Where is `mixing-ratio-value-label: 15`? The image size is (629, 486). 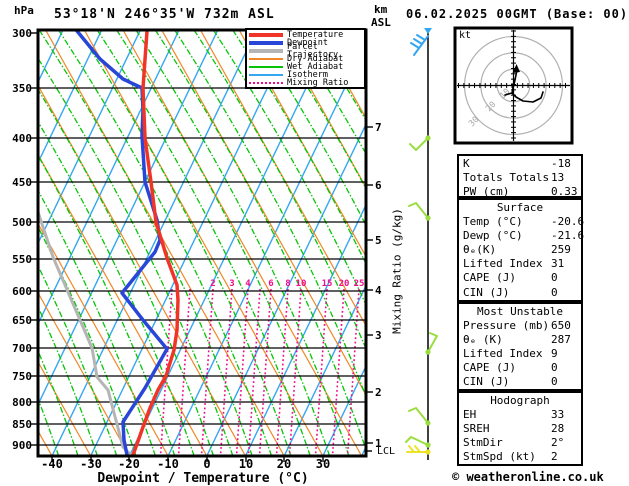 mixing-ratio-value-label: 15 is located at coordinates (327, 284).